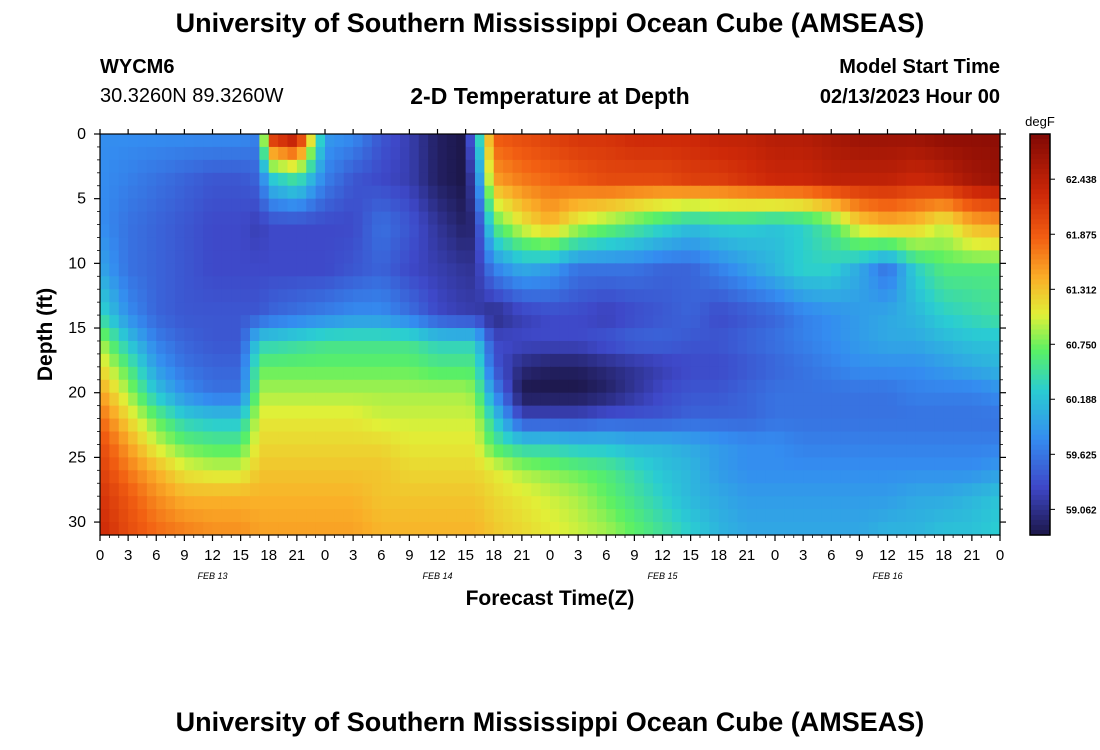 The width and height of the screenshot is (1100, 750). Describe the element at coordinates (662, 555) in the screenshot. I see `x-tick-label: 12` at that location.